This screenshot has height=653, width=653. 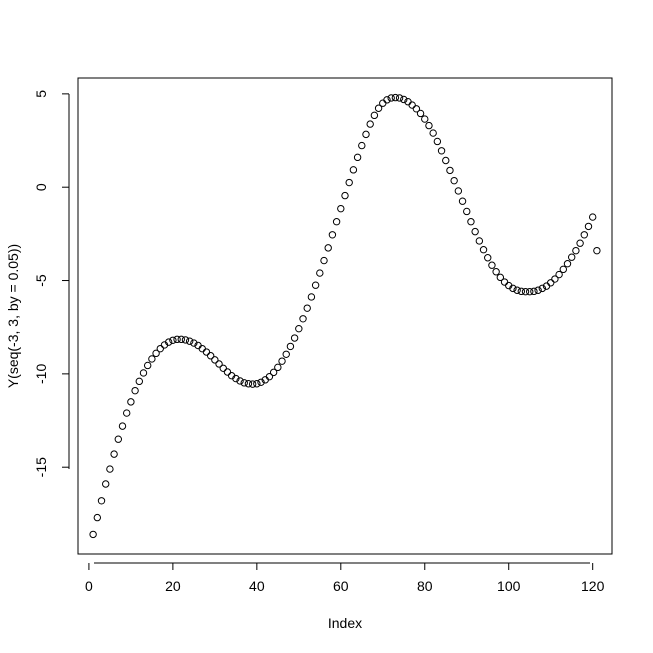 I want to click on x-ticks: 0 20 40 60 80 100 120, so click(x=345, y=578).